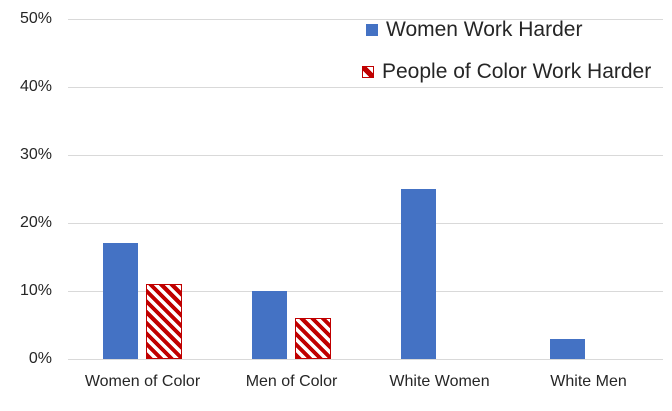 This screenshot has height=411, width=672. What do you see at coordinates (35, 86) in the screenshot?
I see `y-axis-label: 40%` at bounding box center [35, 86].